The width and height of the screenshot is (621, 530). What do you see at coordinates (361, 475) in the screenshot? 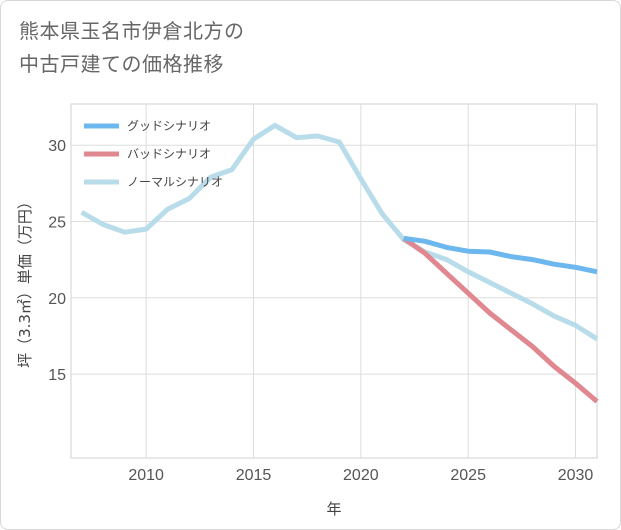
I see `x-tick-label-2020: 2020` at bounding box center [361, 475].